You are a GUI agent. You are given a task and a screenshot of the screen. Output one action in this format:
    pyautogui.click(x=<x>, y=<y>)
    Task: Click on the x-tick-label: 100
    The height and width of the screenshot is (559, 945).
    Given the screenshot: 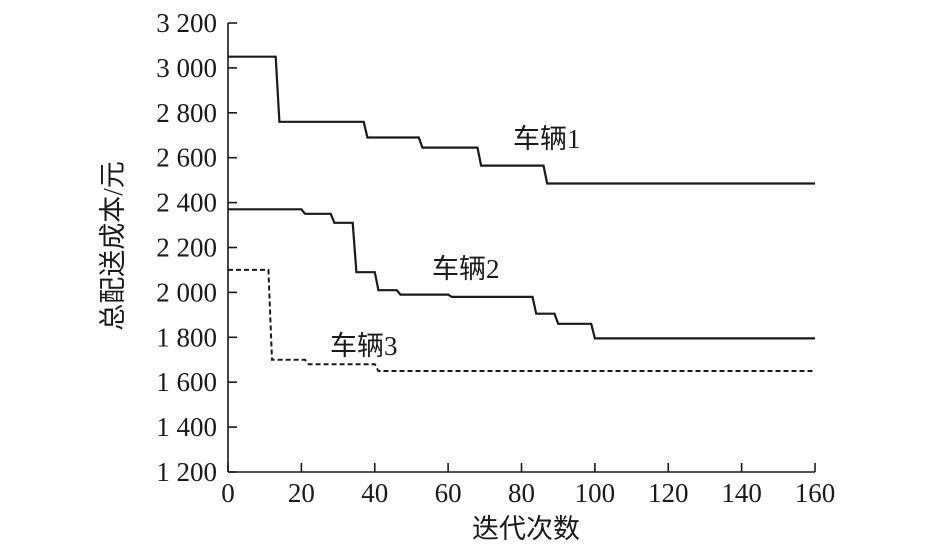 What is the action you would take?
    pyautogui.click(x=595, y=493)
    